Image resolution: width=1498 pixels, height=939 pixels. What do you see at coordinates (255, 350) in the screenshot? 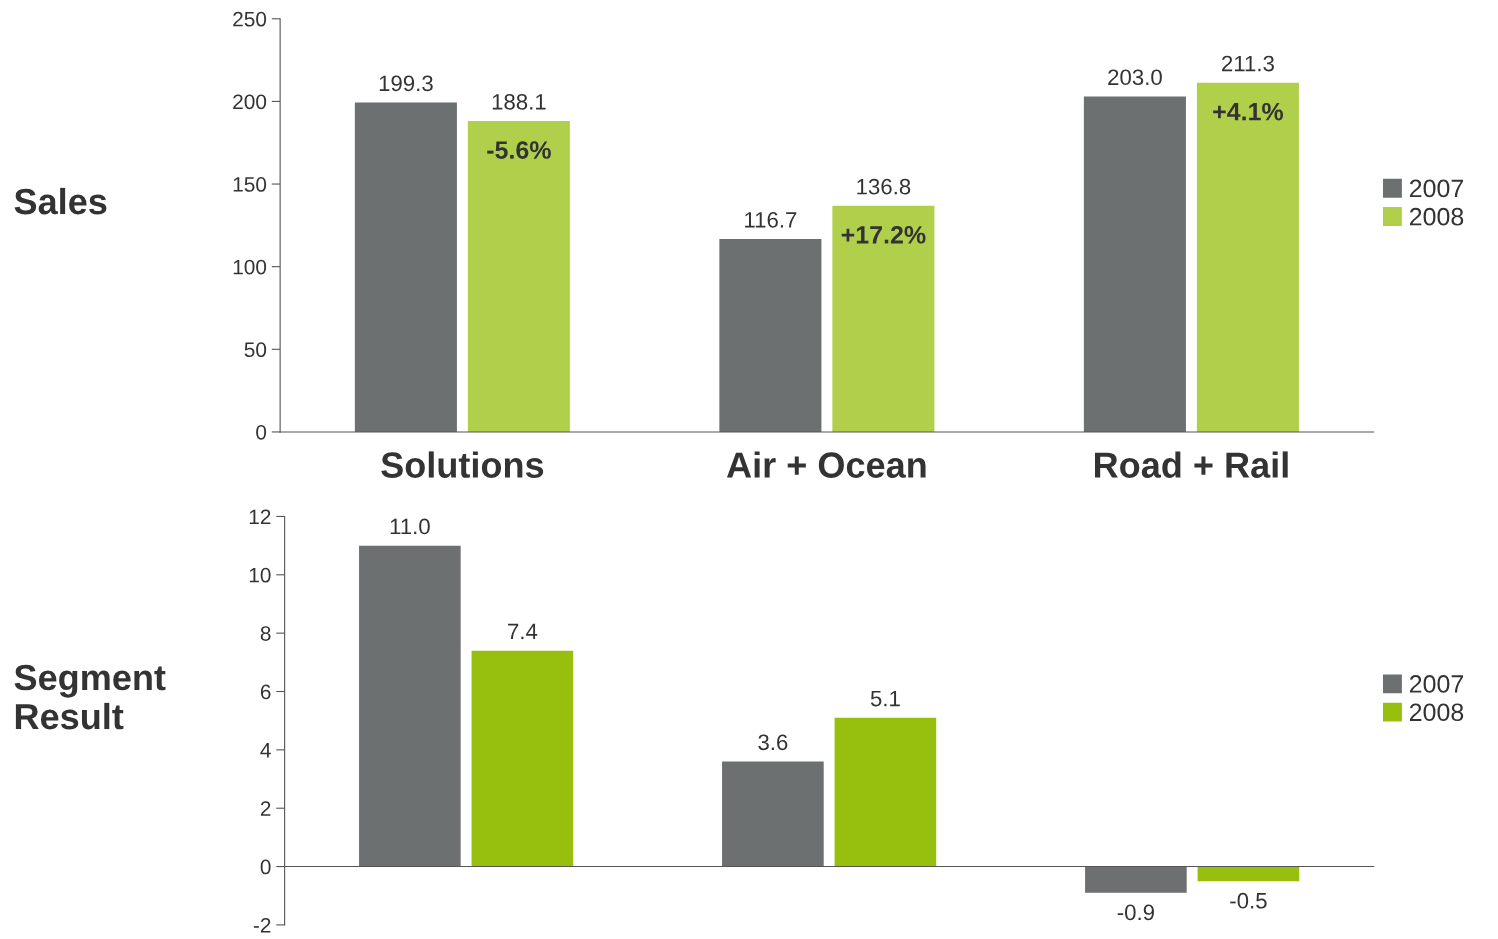
I see `y-tick-label: 50` at bounding box center [255, 350].